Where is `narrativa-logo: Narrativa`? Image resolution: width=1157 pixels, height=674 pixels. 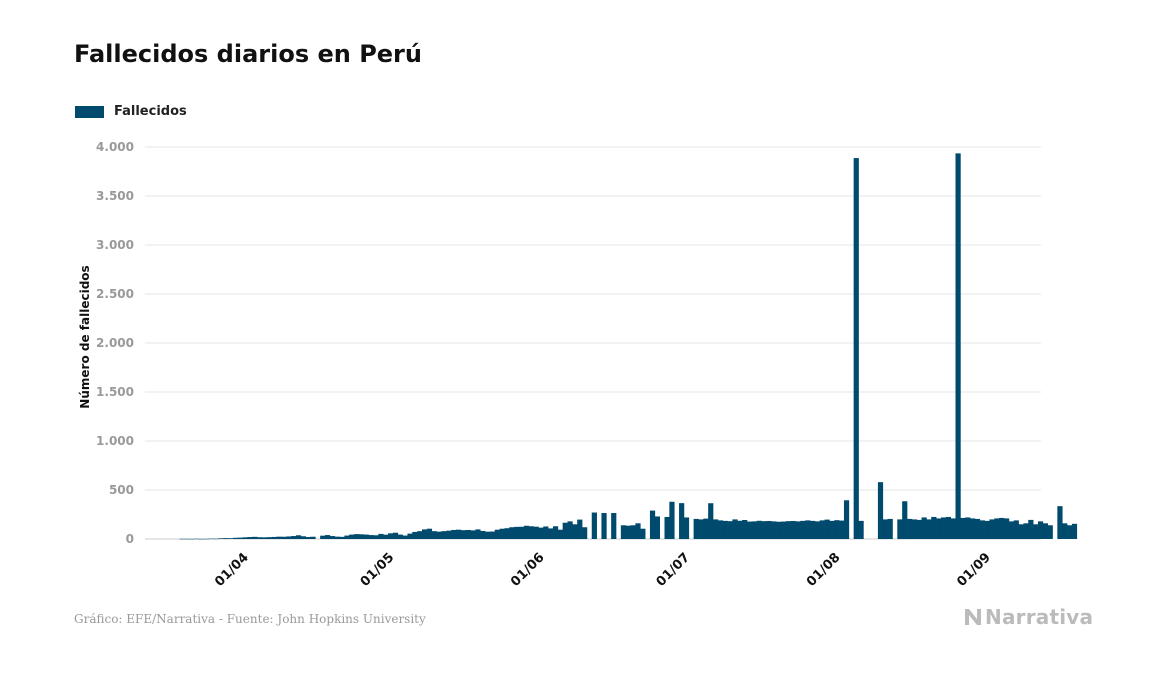
narrativa-logo: Narrativa is located at coordinates (1028, 617).